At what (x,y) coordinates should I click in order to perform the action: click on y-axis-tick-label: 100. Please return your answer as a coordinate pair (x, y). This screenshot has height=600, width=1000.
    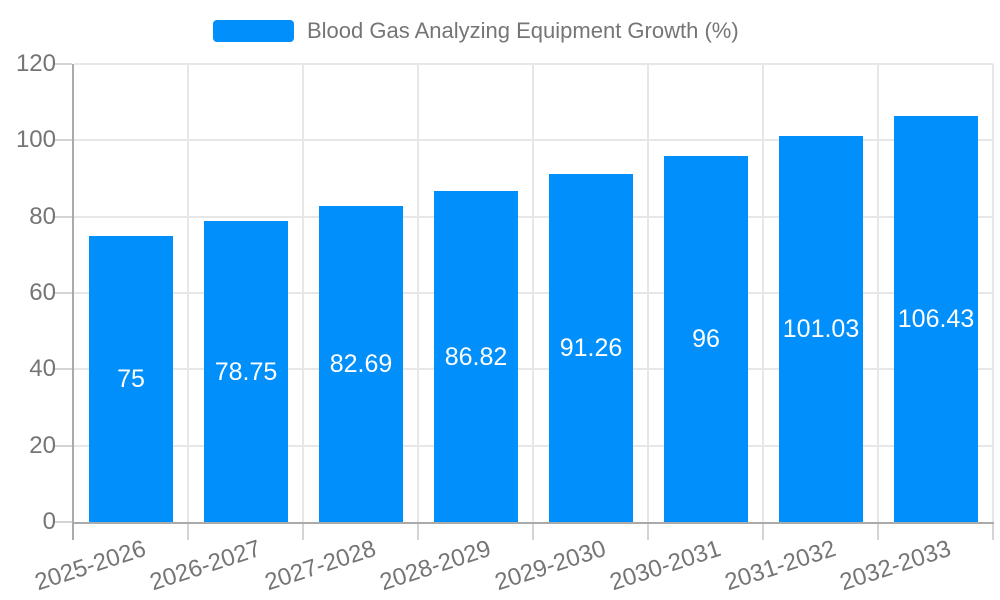
    Looking at the image, I should click on (35, 139).